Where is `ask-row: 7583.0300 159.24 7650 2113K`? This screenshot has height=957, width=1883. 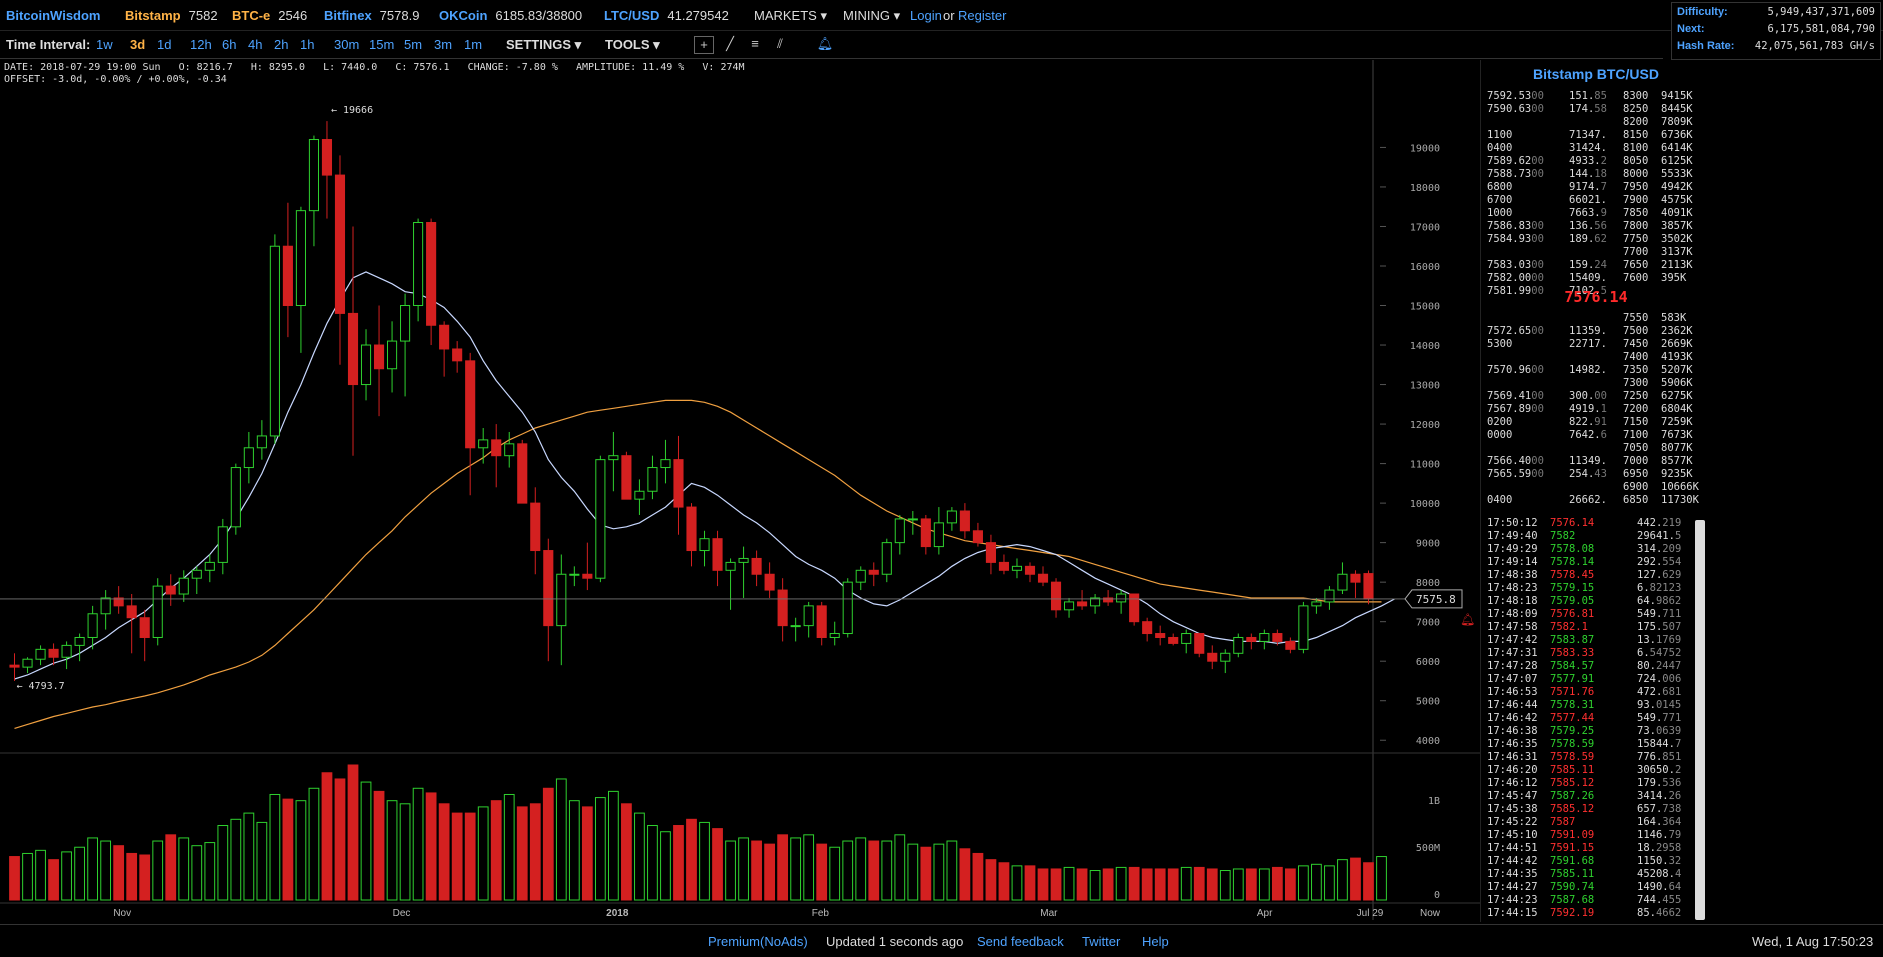 ask-row: 7583.0300 159.24 7650 2113K is located at coordinates (1596, 265).